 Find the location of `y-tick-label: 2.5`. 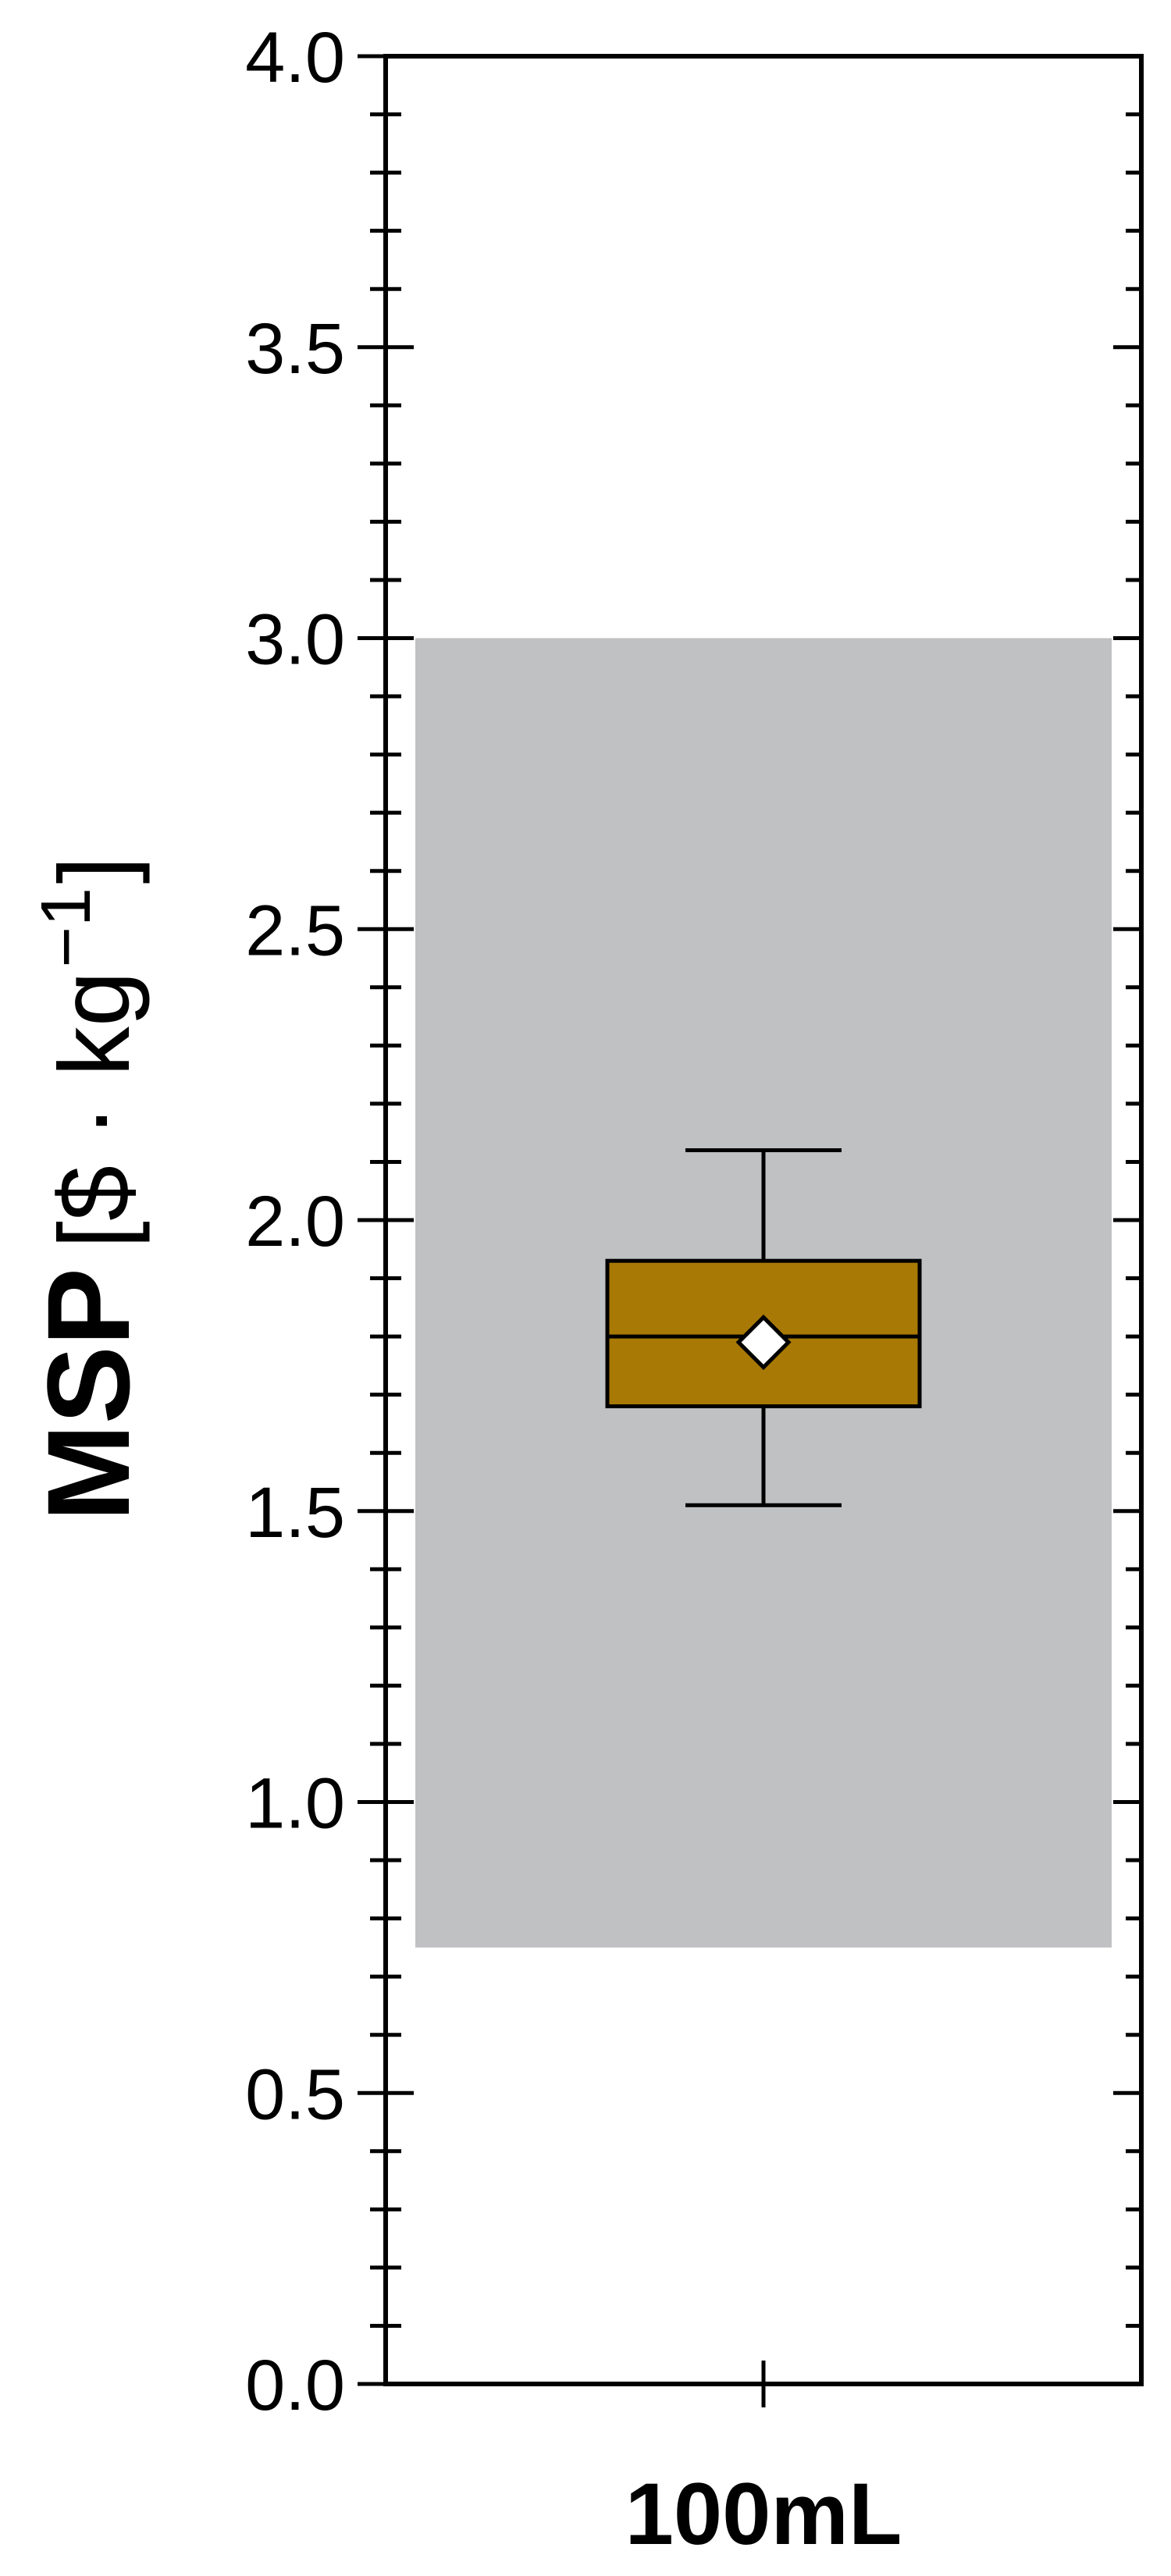

y-tick-label: 2.5 is located at coordinates (295, 930).